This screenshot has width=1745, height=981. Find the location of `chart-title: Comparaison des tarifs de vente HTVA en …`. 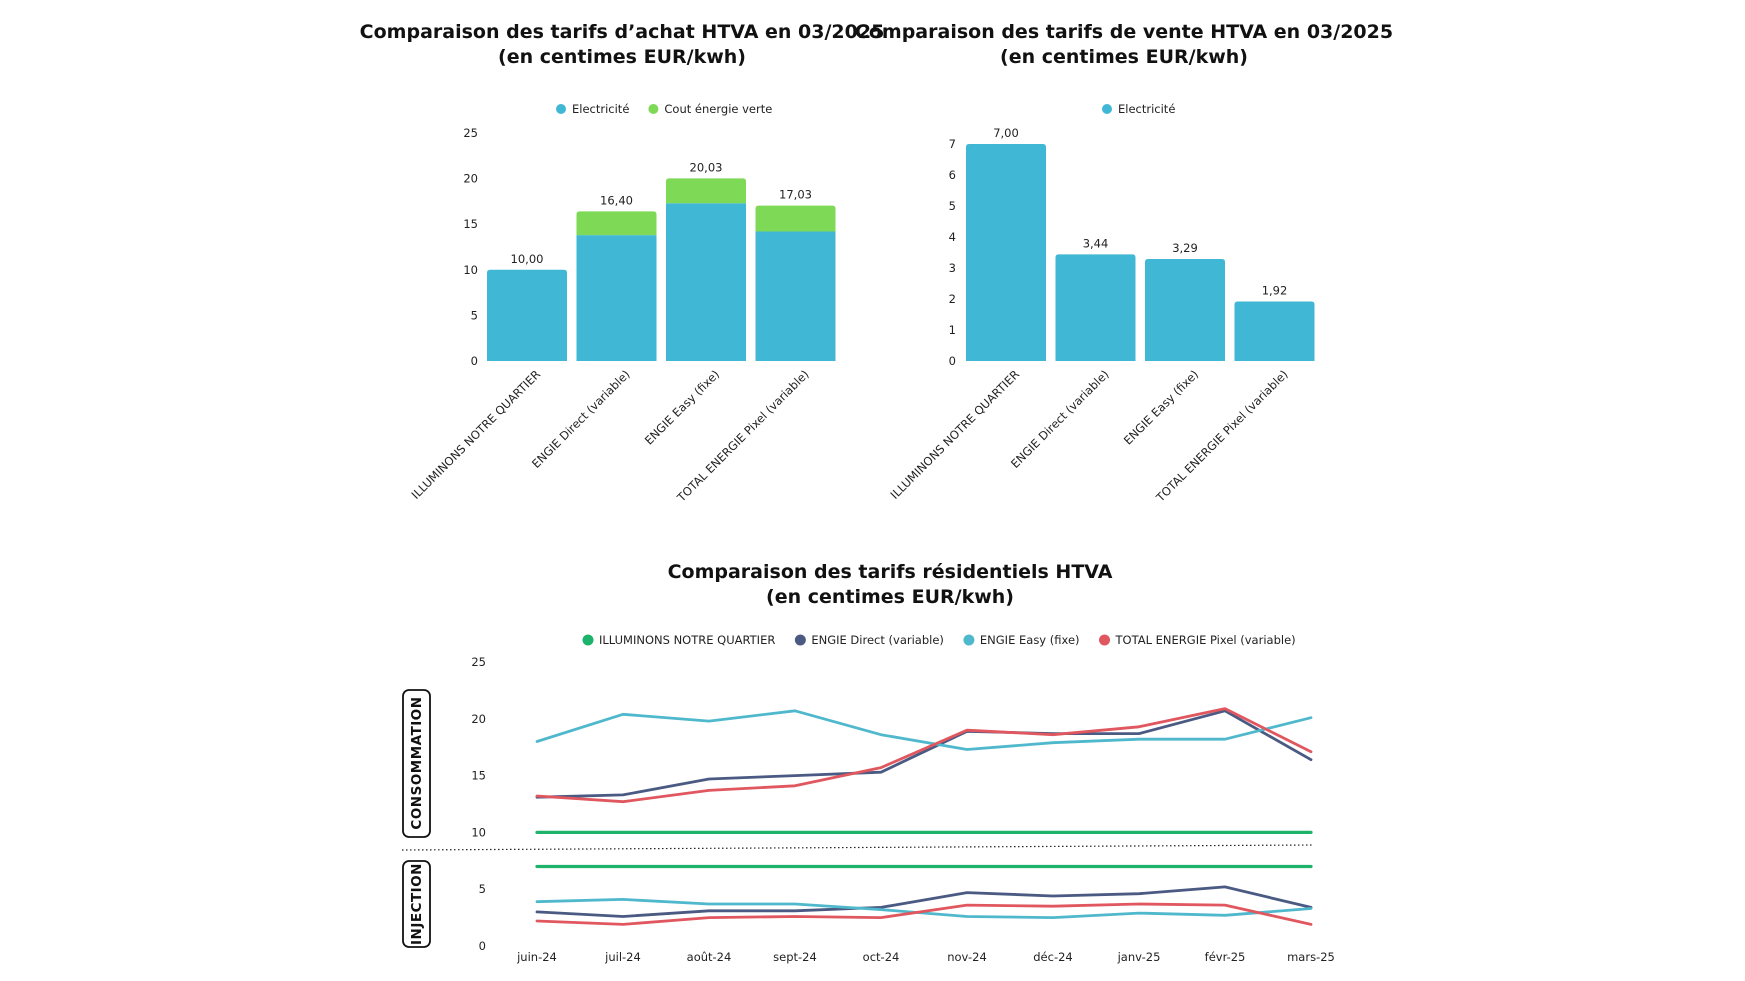

chart-title: Comparaison des tarifs de vente HTVA en … is located at coordinates (1124, 32).